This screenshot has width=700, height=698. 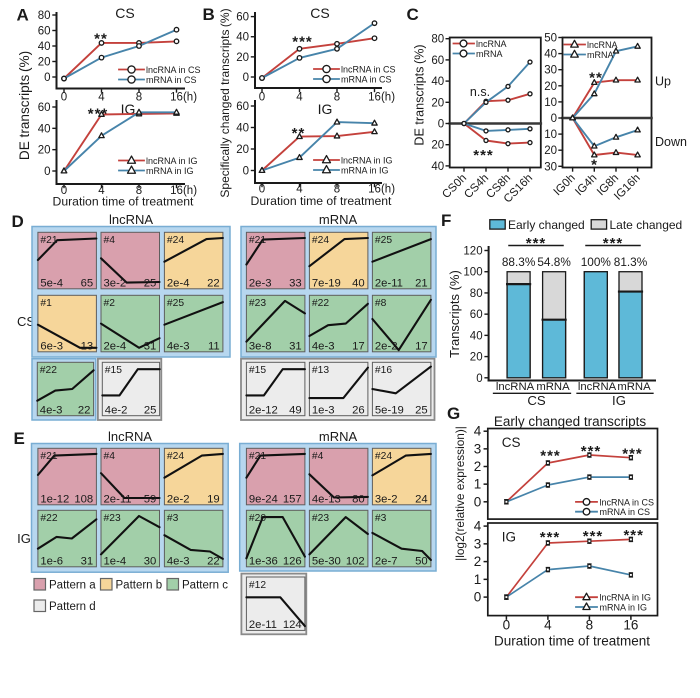 What do you see at coordinates (472, 252) in the screenshot?
I see `svg-text: 120` at bounding box center [472, 252].